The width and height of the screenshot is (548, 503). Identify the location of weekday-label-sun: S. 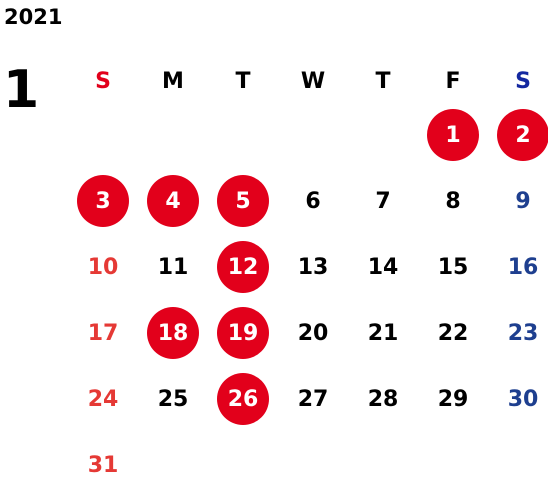
(103, 81).